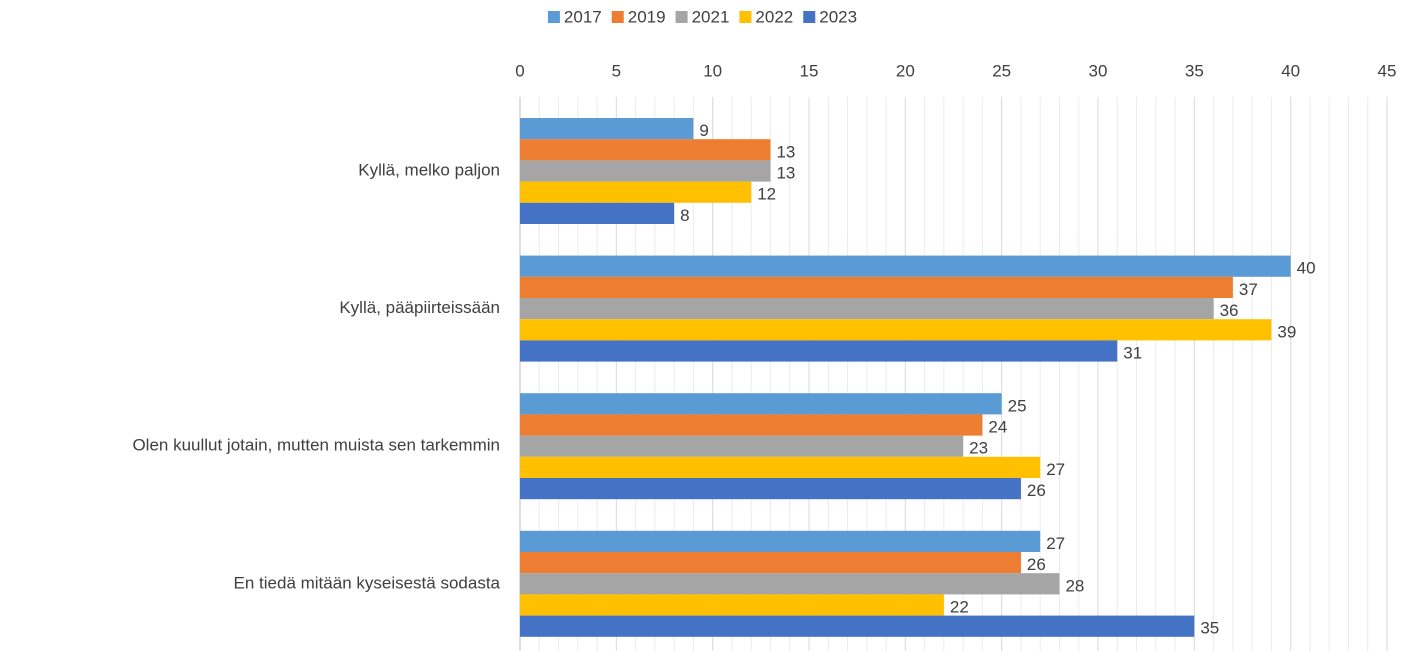  What do you see at coordinates (766, 194) in the screenshot?
I see `data-label: 12` at bounding box center [766, 194].